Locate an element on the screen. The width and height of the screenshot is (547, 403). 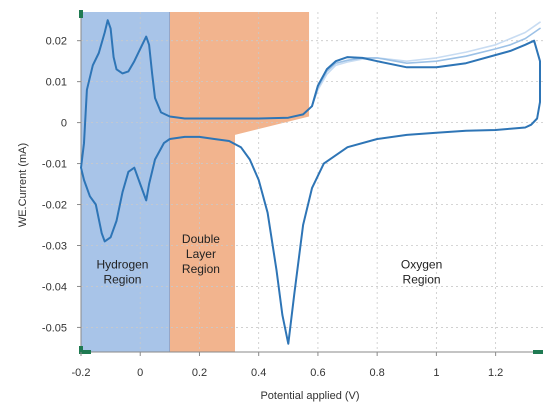
region-label-0-line-0: Hydrogen is located at coordinates (122, 265).